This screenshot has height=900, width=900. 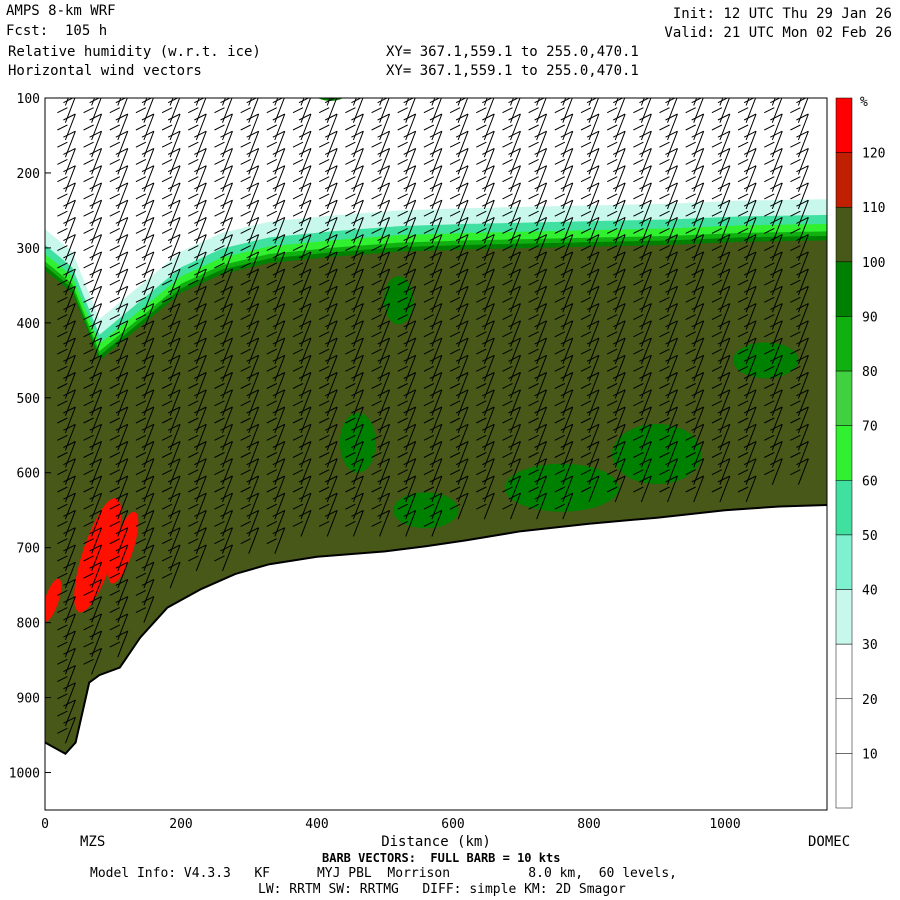 What do you see at coordinates (870, 372) in the screenshot?
I see `colorbar-label: 80` at bounding box center [870, 372].